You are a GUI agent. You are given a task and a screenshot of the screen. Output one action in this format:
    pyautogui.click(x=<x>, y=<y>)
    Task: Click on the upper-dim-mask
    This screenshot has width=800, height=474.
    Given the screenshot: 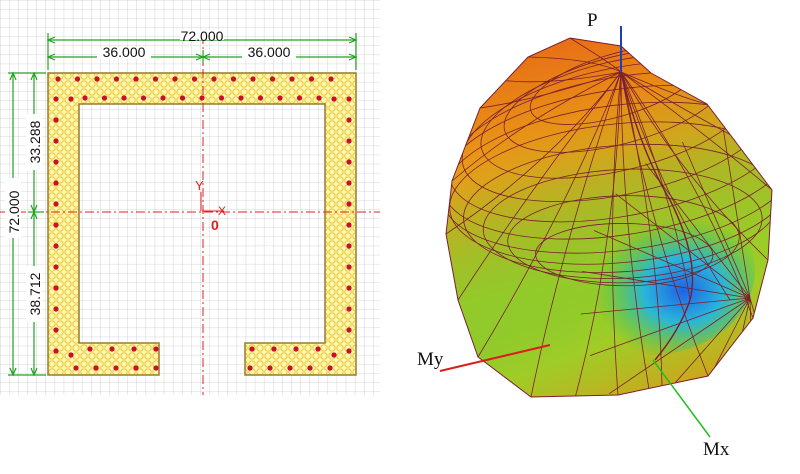 What is the action you would take?
    pyautogui.click(x=34, y=142)
    